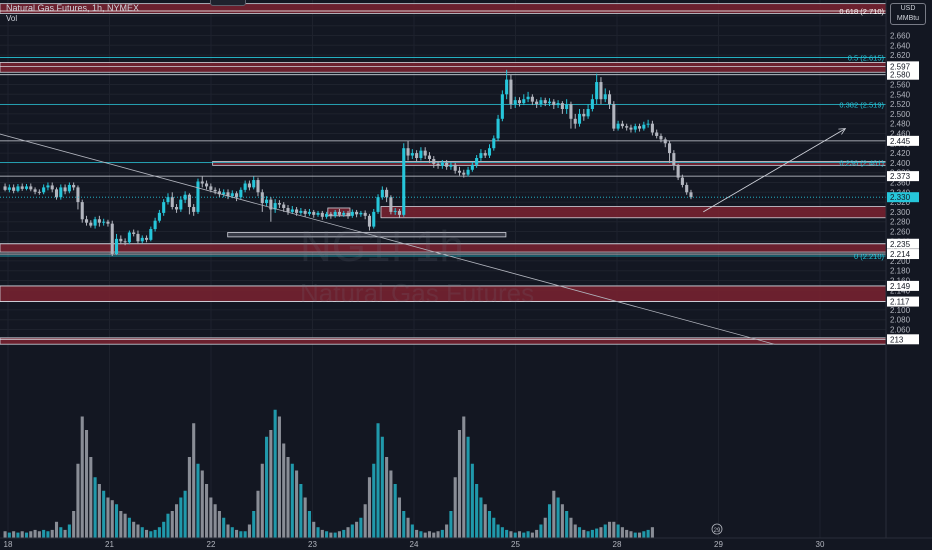 Image resolution: width=932 pixels, height=550 pixels. Describe the element at coordinates (466, 544) in the screenshot. I see `time-axis` at that location.